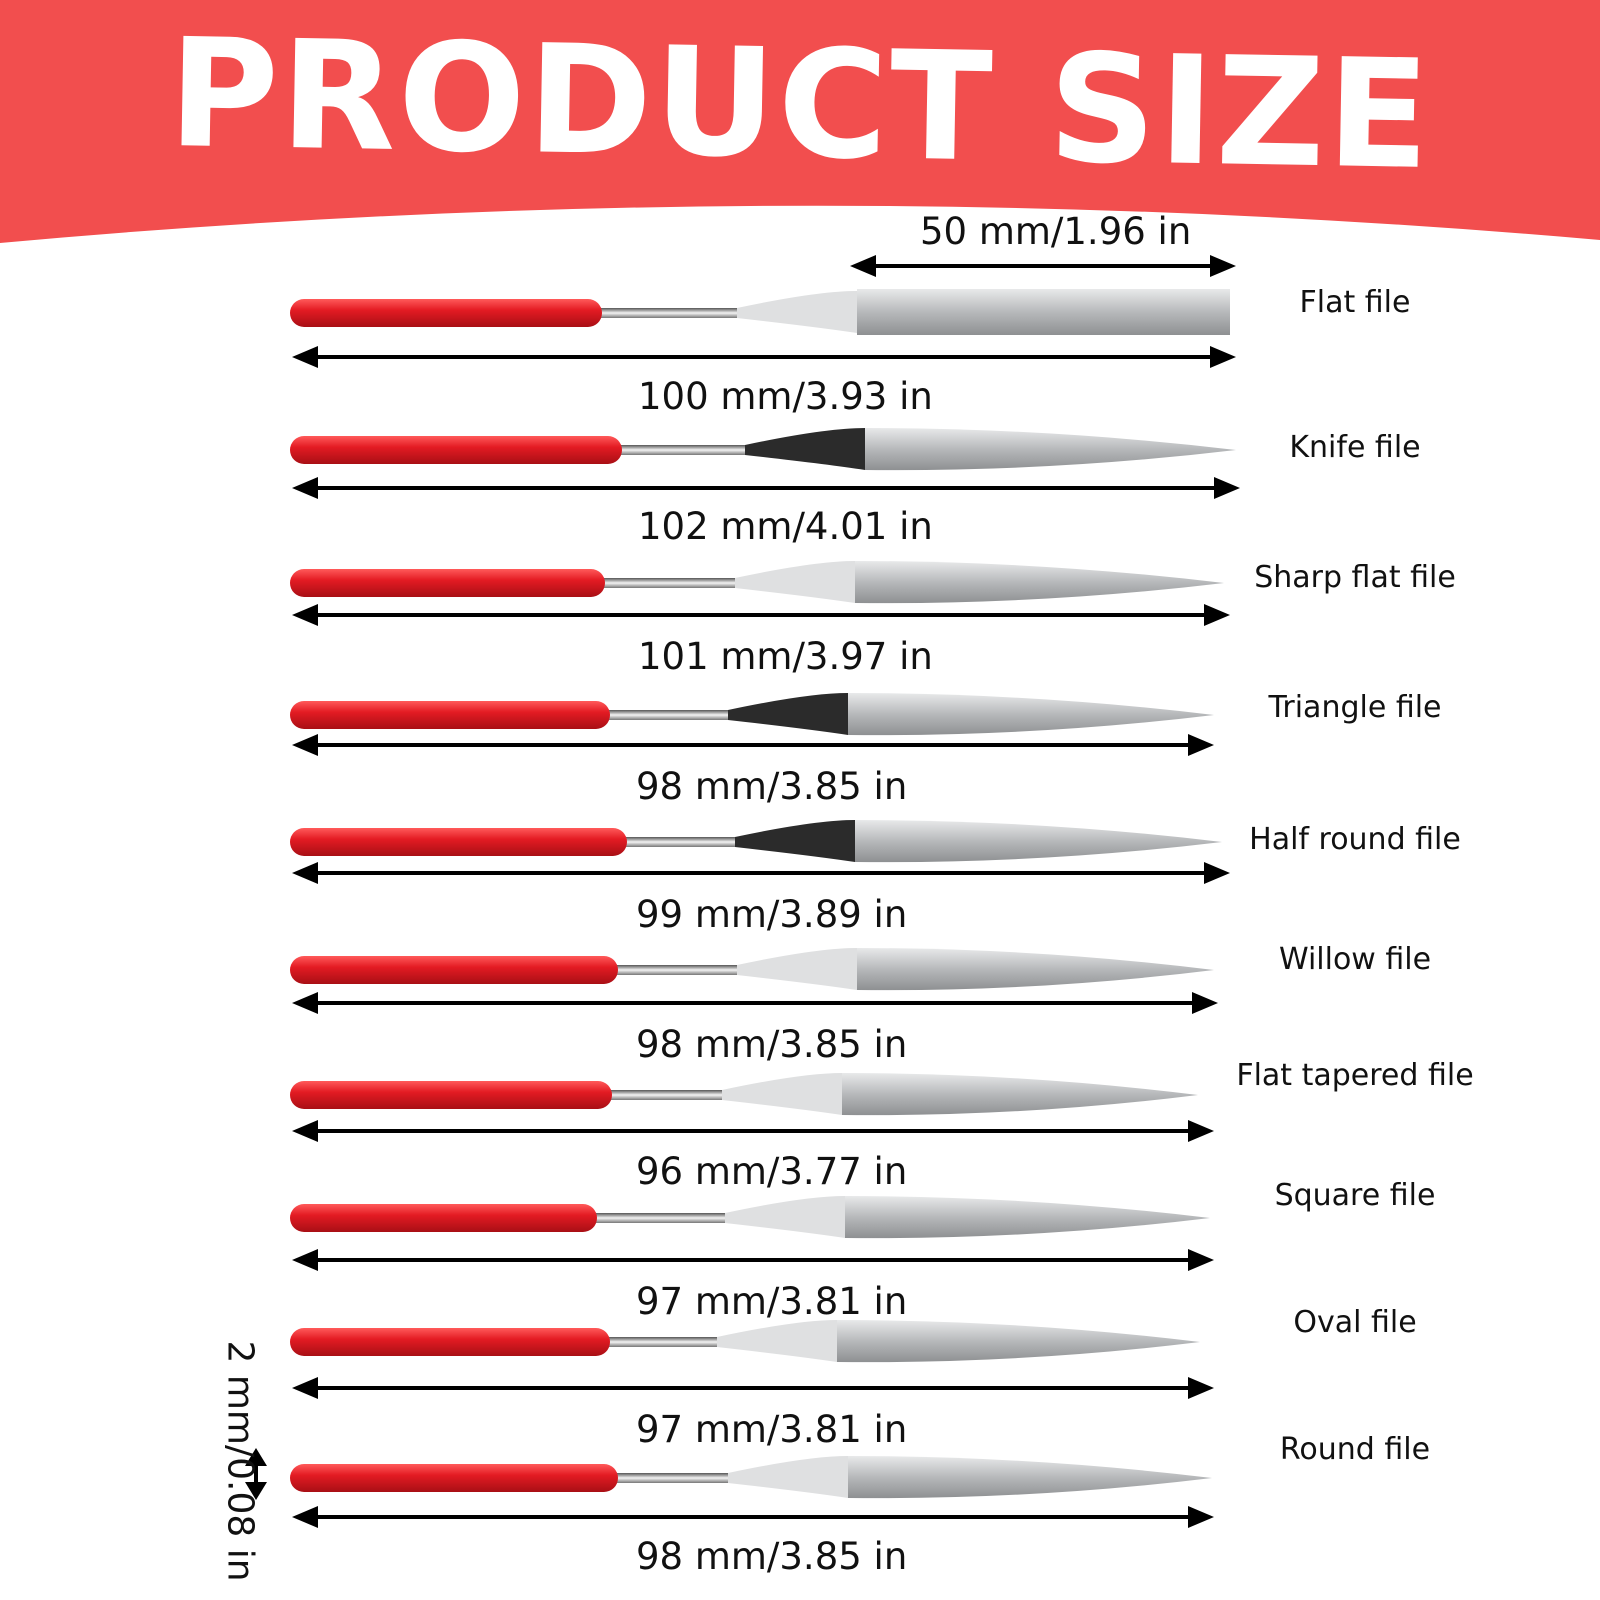 This screenshot has height=1600, width=1600. Describe the element at coordinates (240, 1461) in the screenshot. I see `thickness-label: 2 mm/0.08 in` at that location.